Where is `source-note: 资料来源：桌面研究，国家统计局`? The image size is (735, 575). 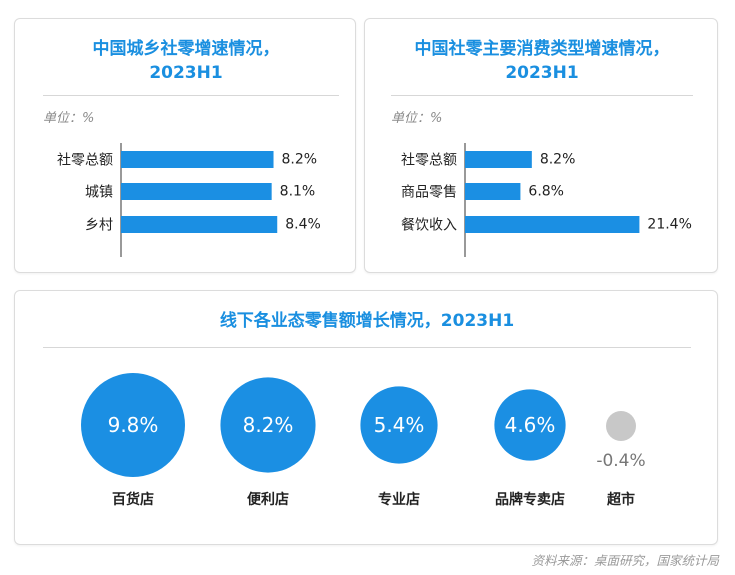 source-note: 资料来源：桌面研究，国家统计局 is located at coordinates (625, 560).